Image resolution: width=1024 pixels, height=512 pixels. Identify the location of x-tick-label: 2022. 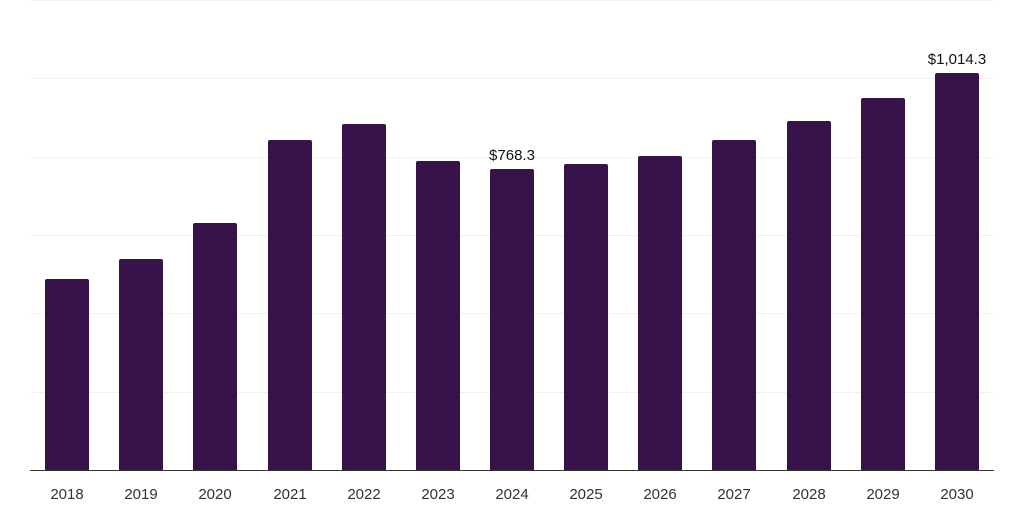
(364, 494).